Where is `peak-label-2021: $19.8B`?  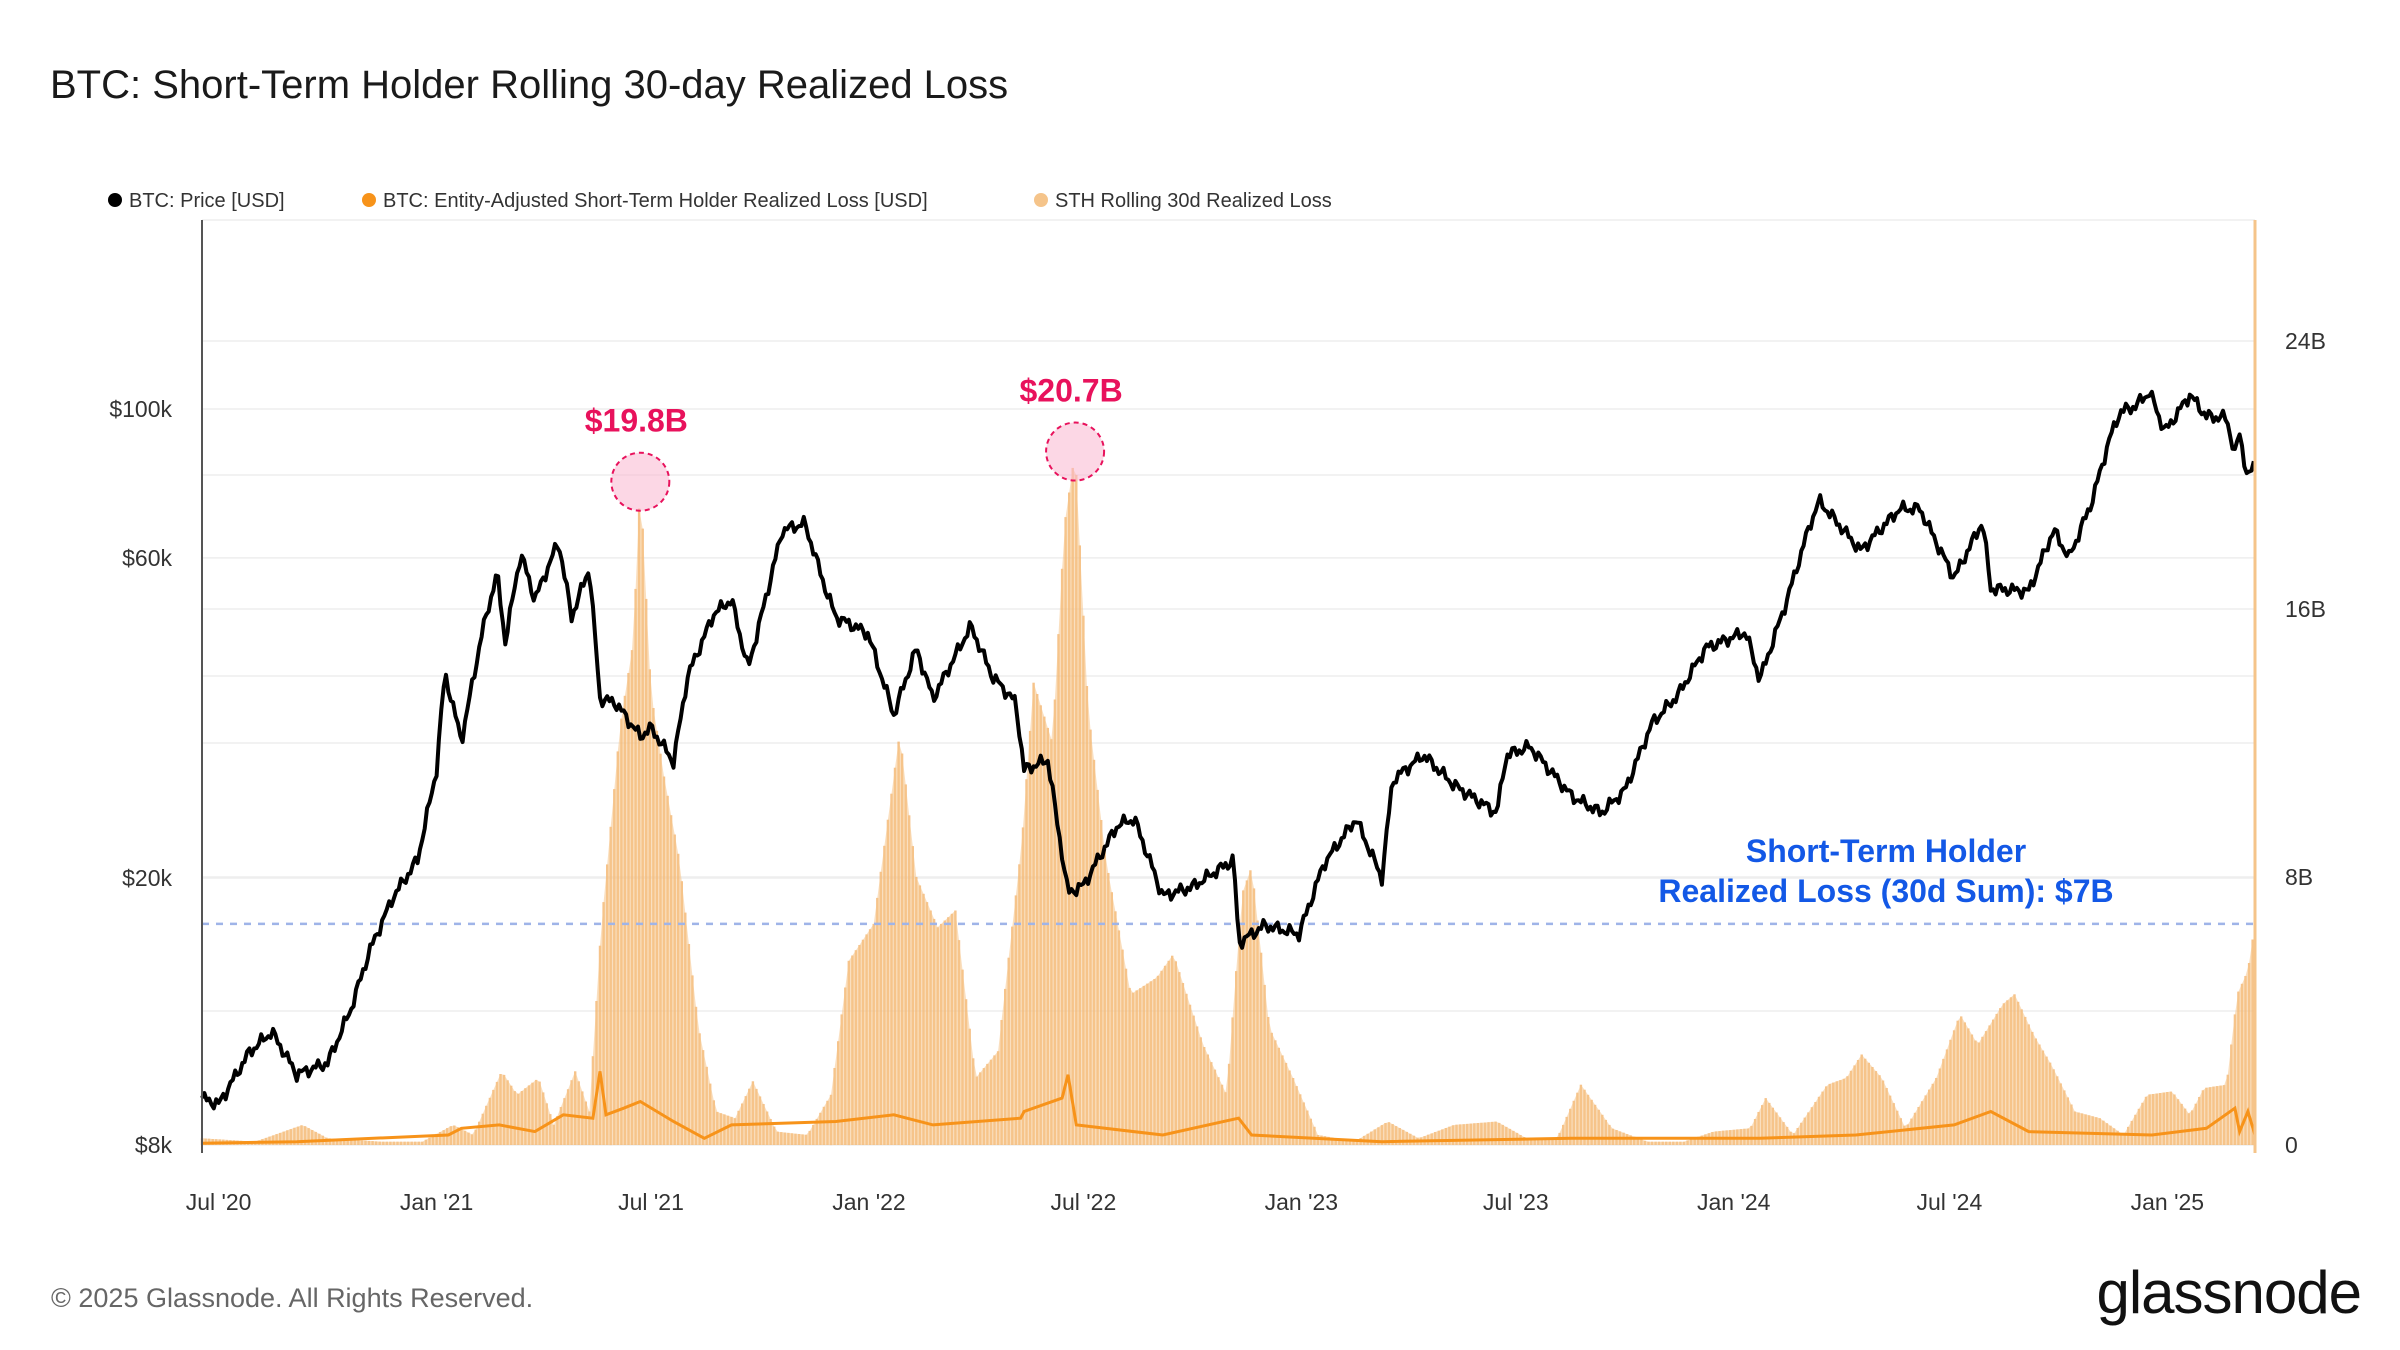
peak-label-2021: $19.8B is located at coordinates (636, 421).